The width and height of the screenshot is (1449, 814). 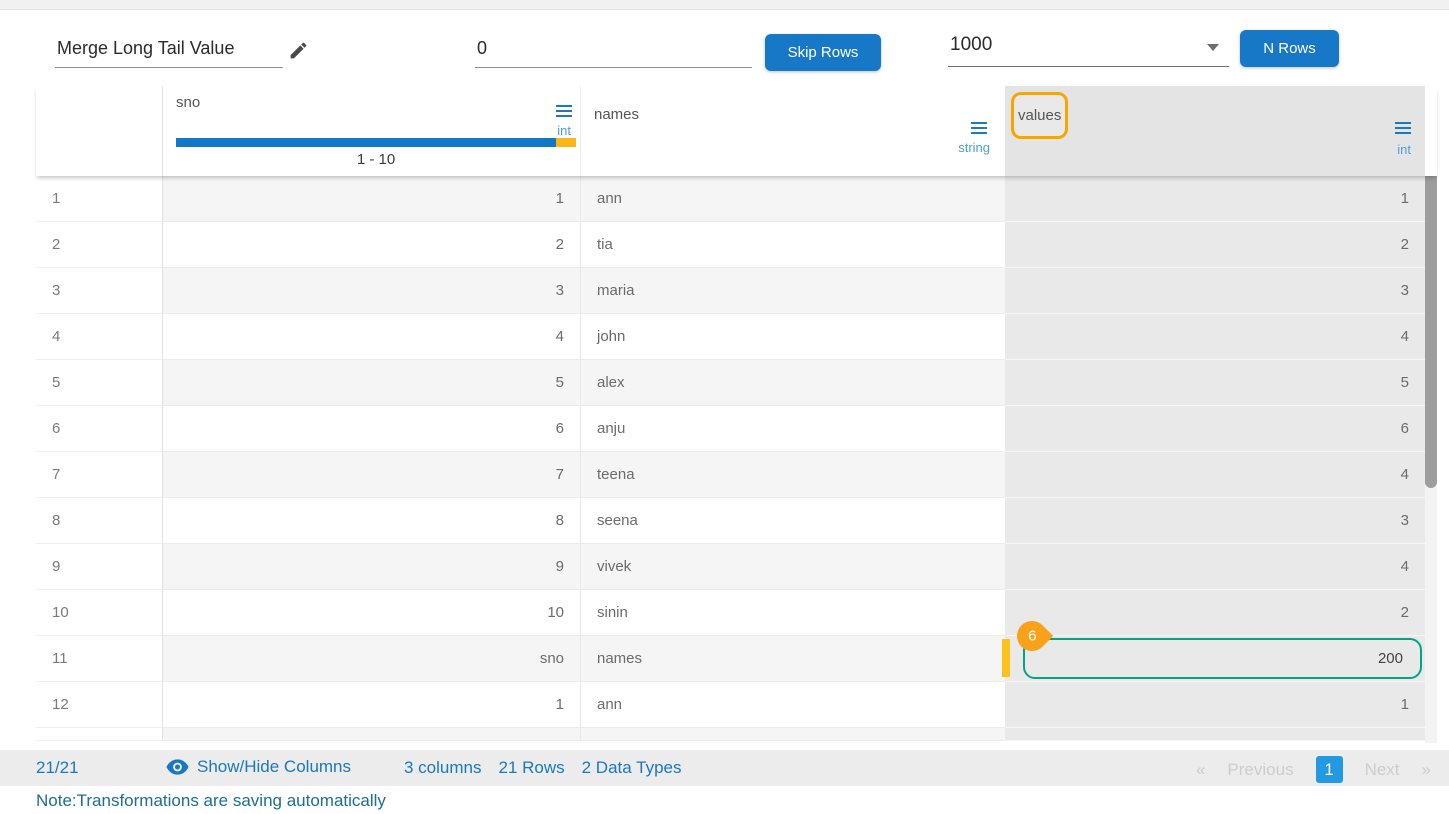 I want to click on n-rows-select: 1000, so click(x=1088, y=48).